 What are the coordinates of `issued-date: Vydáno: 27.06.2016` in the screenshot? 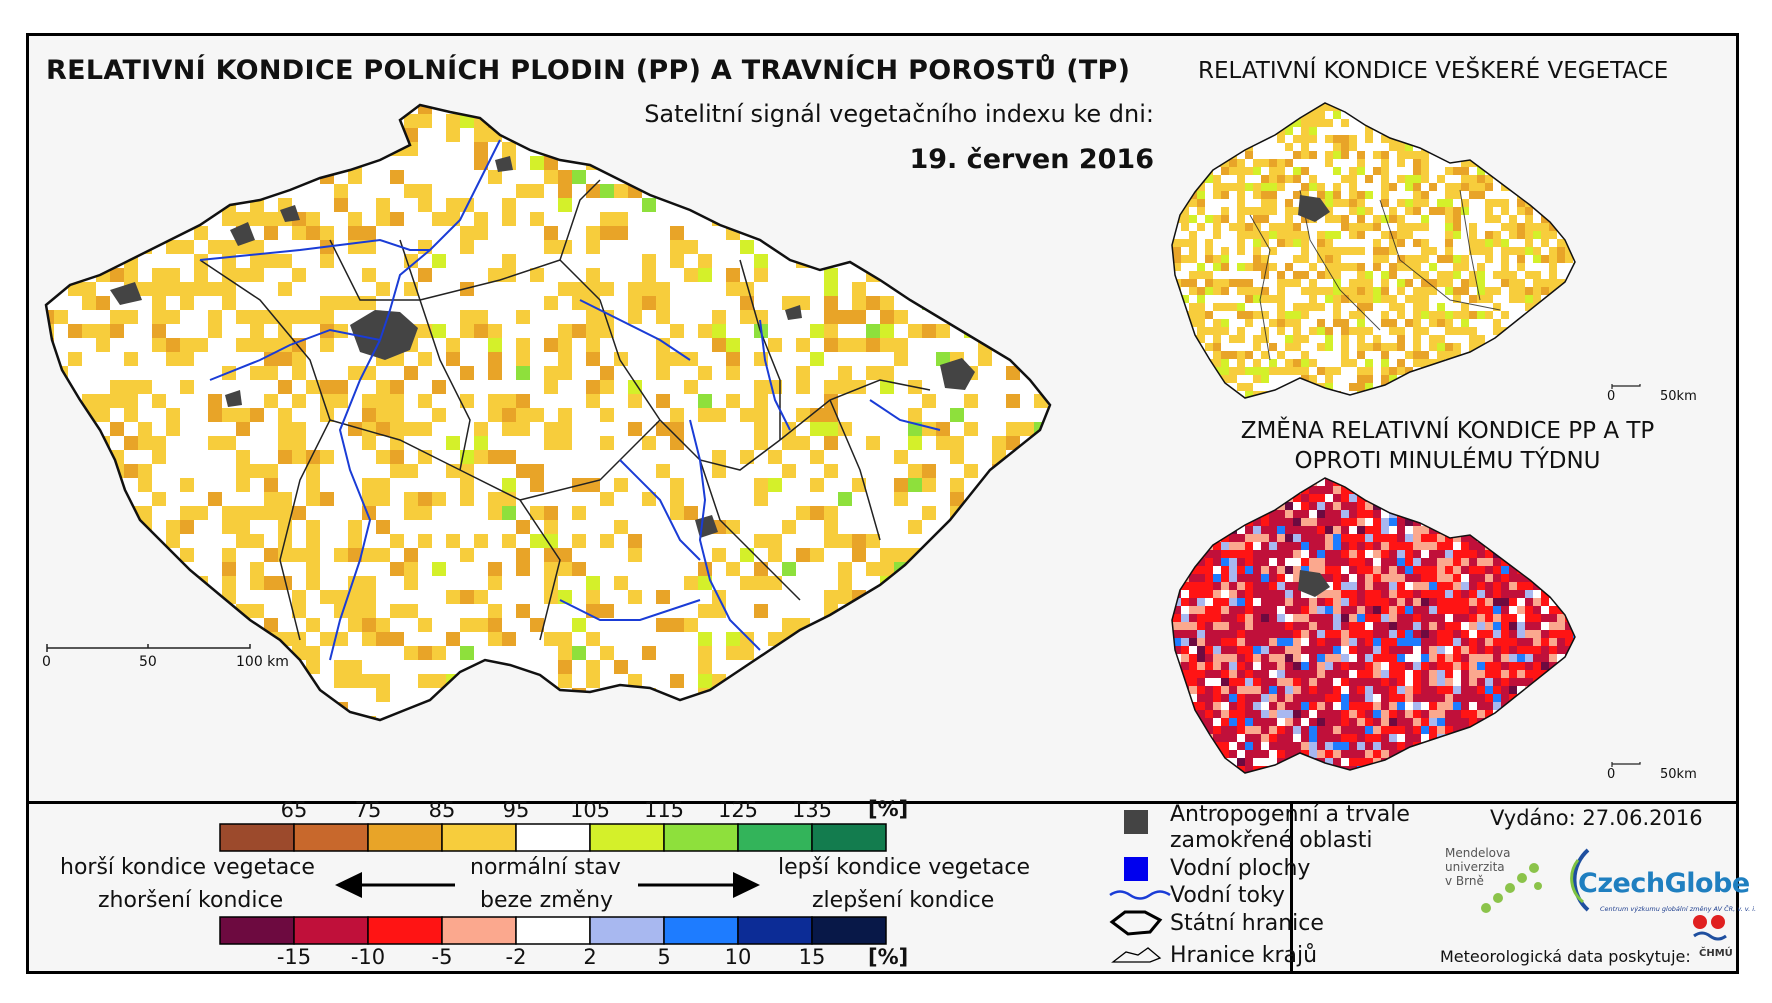 It's located at (1596, 818).